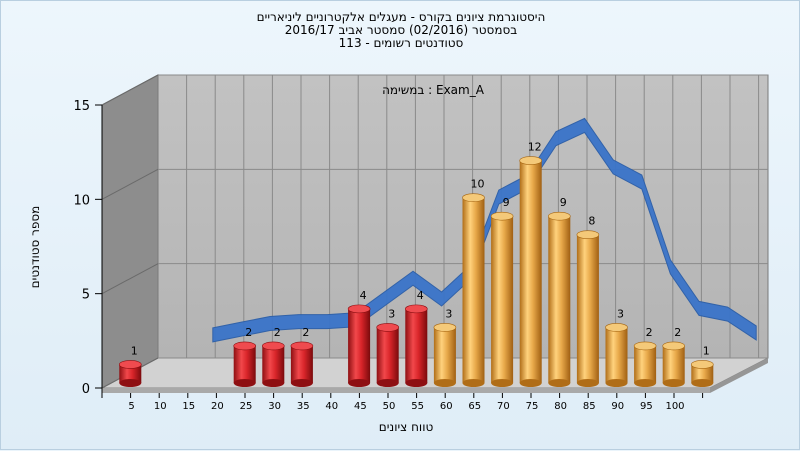  Describe the element at coordinates (417, 406) in the screenshot. I see `x-tick-label: 55` at that location.